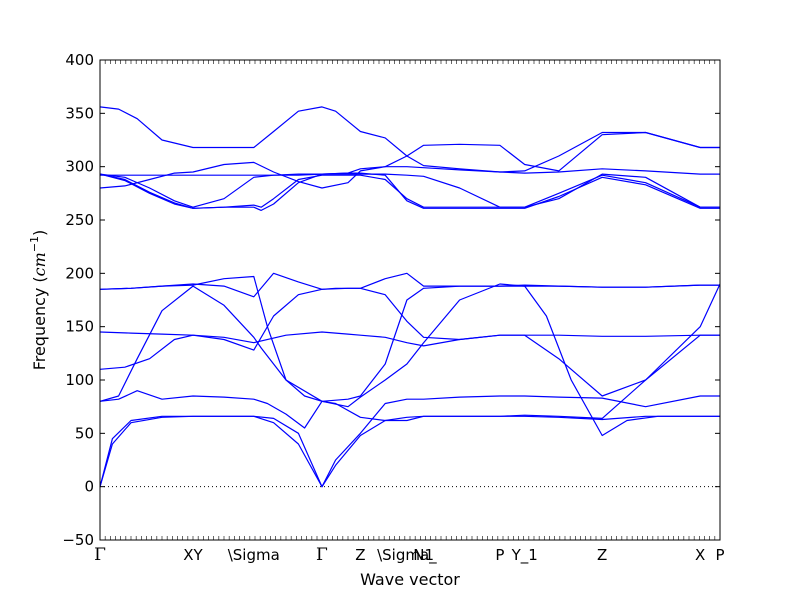 The width and height of the screenshot is (800, 600). Describe the element at coordinates (79, 220) in the screenshot. I see `y-tick-label: 250` at that location.